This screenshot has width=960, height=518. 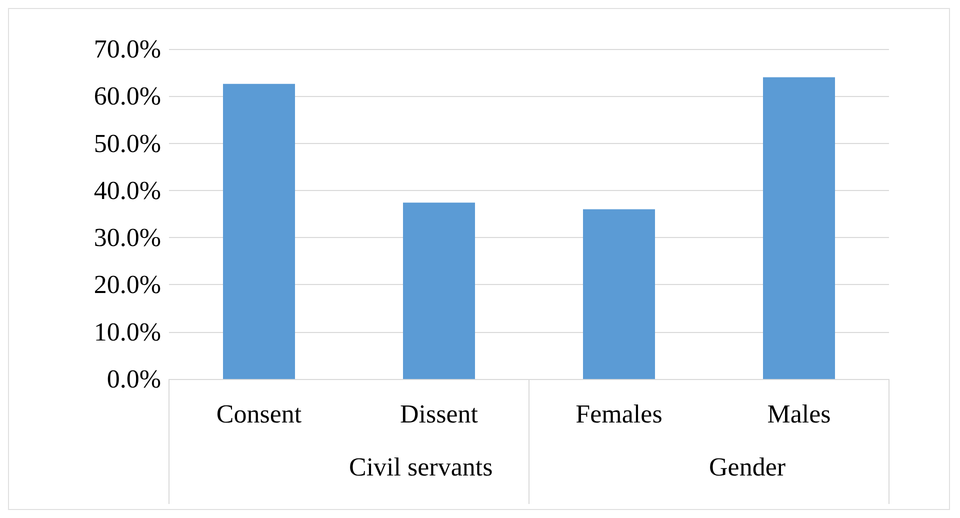 I want to click on y-tick-label: 60.0%, so click(x=127, y=96).